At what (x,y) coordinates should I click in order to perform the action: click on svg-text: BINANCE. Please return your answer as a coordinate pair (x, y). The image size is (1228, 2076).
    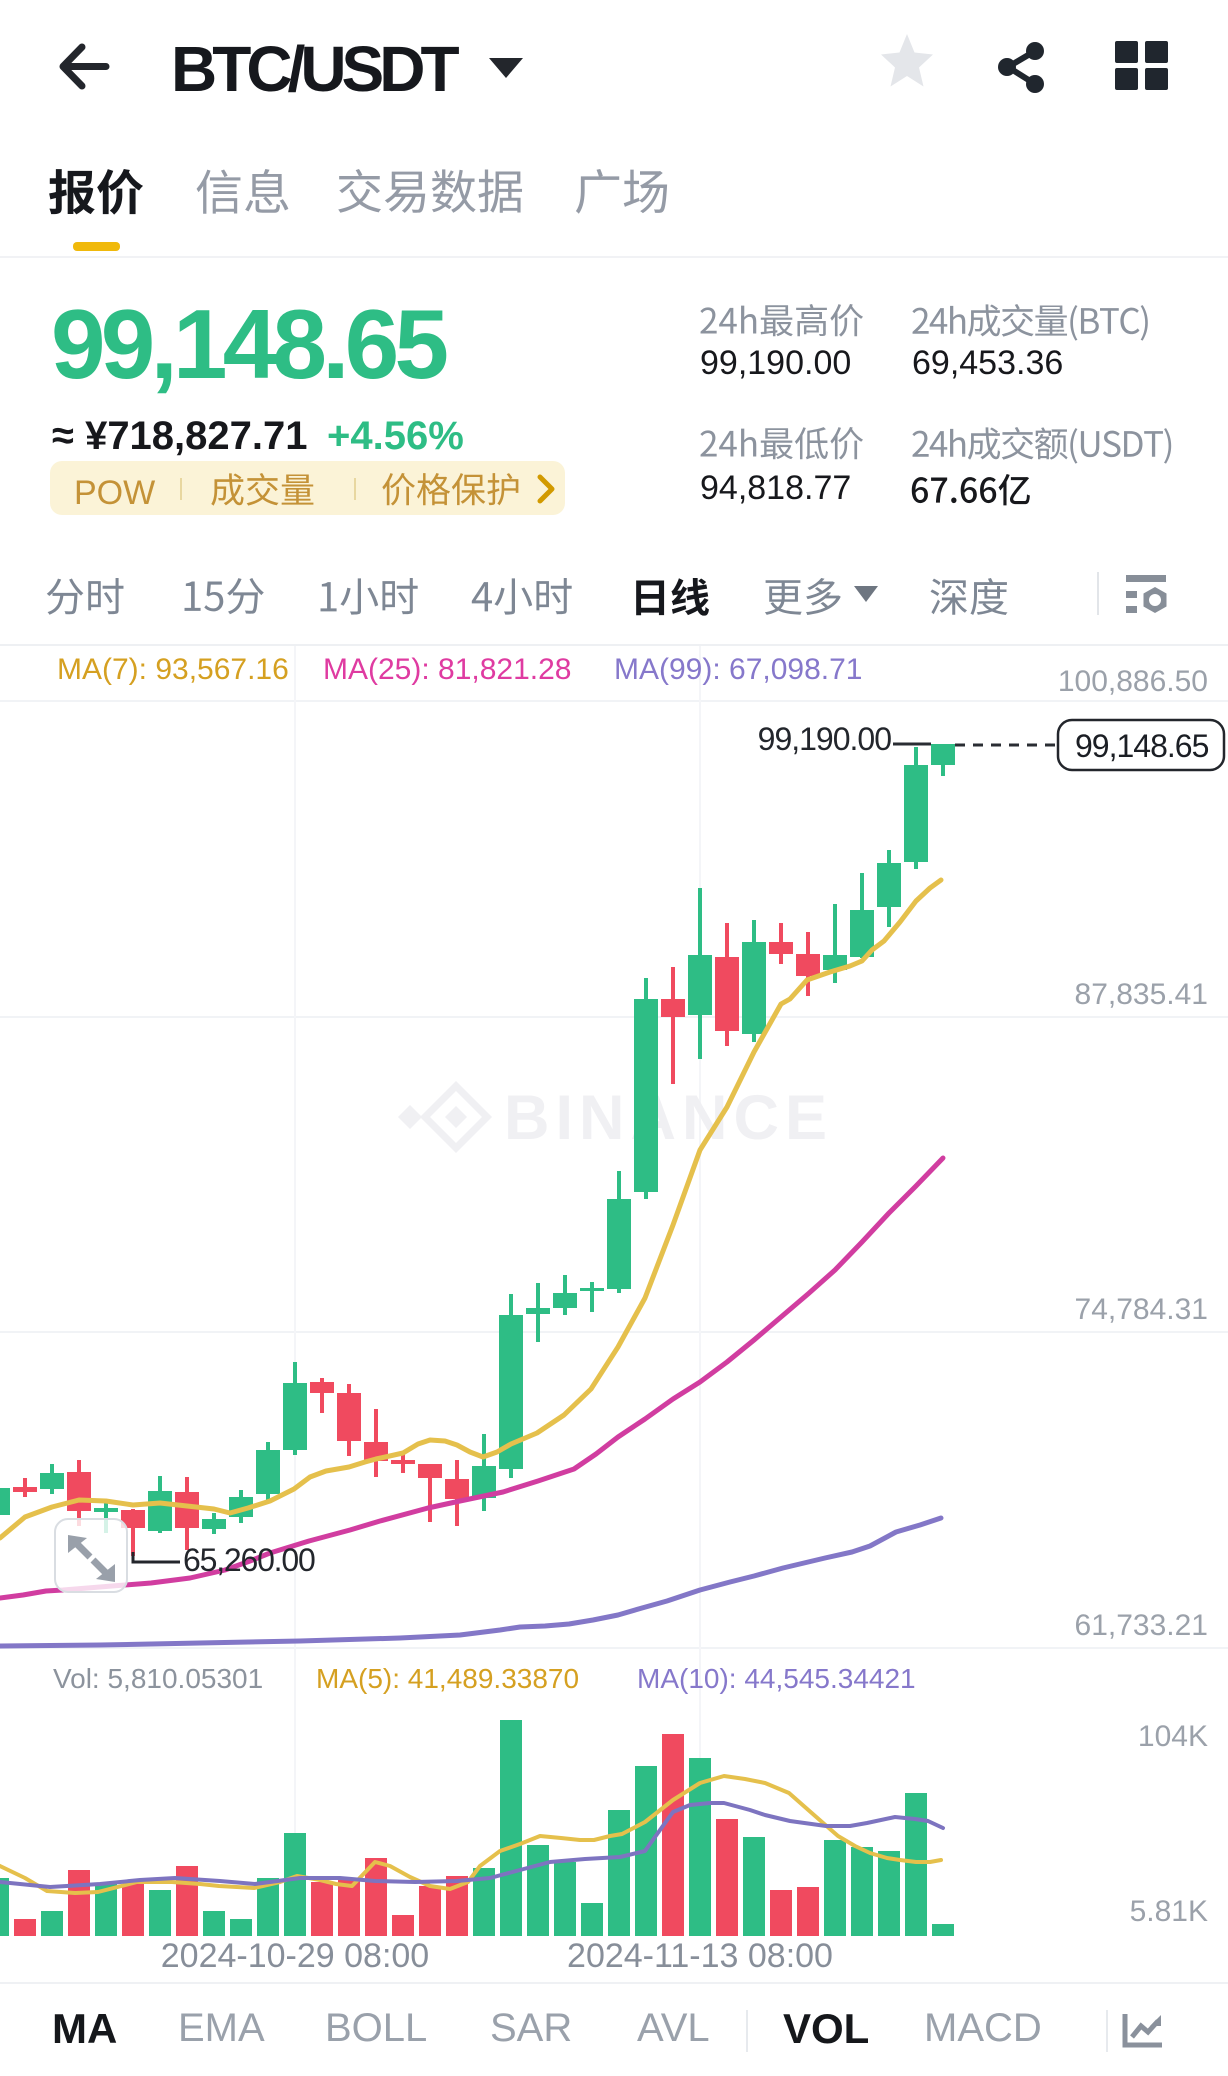
    Looking at the image, I should click on (668, 1118).